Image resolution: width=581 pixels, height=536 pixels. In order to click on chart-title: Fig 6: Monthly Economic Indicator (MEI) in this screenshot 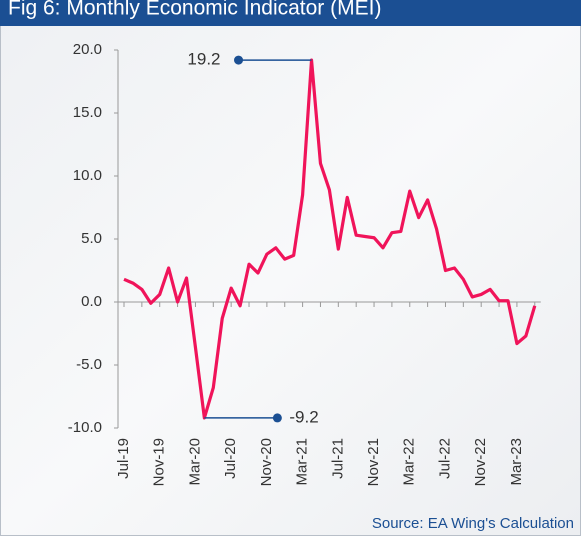, I will do `click(194, 10)`.